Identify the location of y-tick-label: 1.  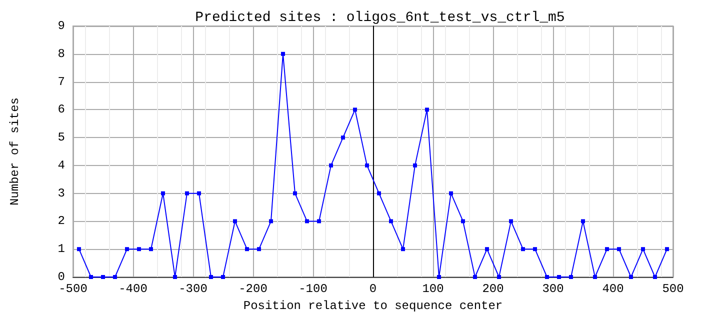
(61, 249).